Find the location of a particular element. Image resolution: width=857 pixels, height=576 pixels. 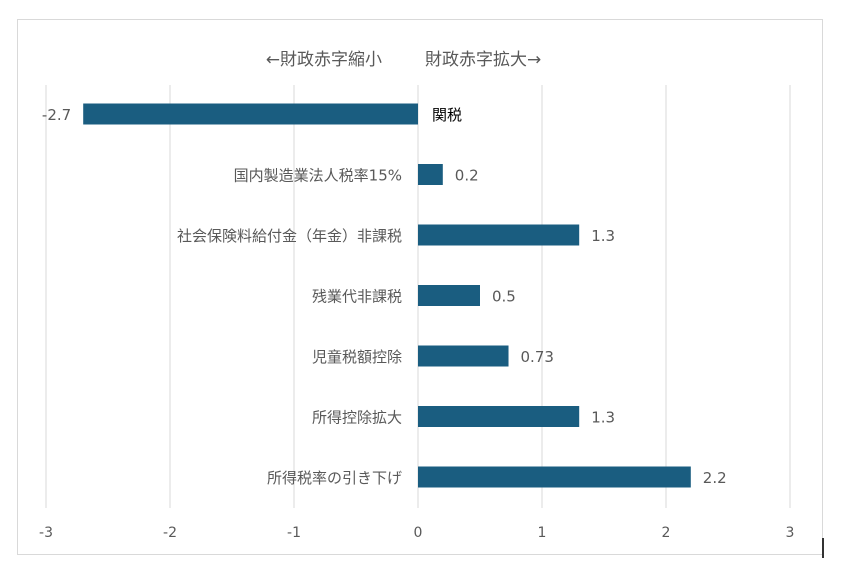

data-label: 0.2 is located at coordinates (467, 176).